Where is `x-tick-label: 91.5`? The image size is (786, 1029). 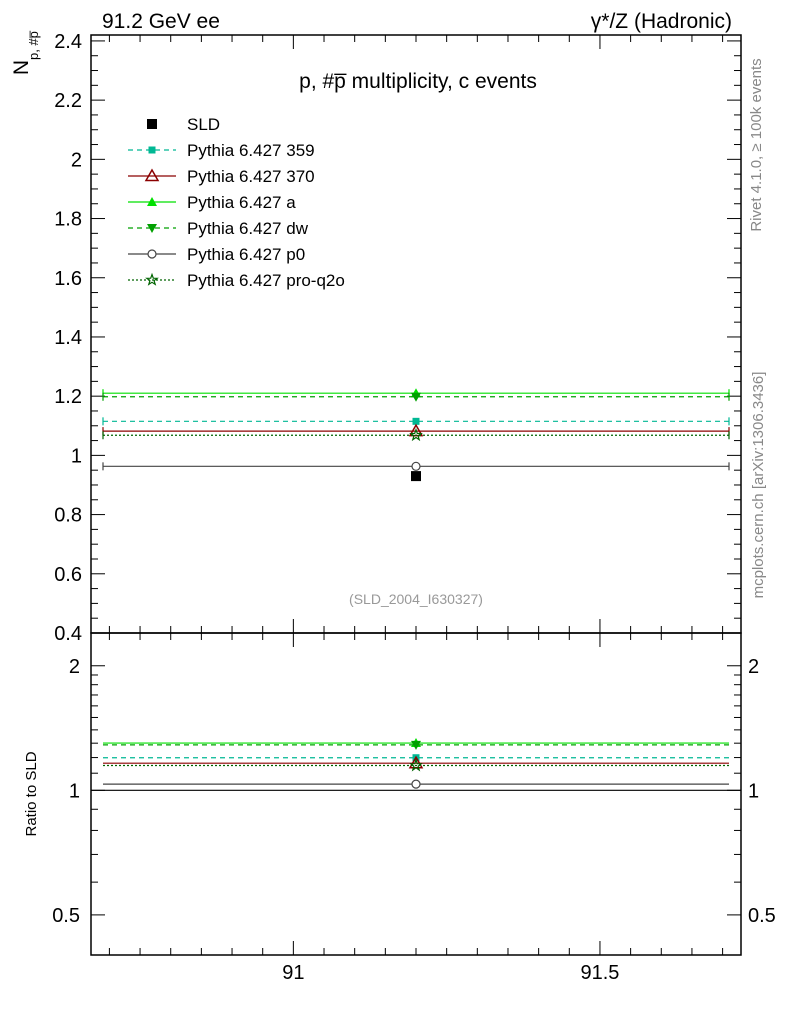
x-tick-label: 91.5 is located at coordinates (599, 973).